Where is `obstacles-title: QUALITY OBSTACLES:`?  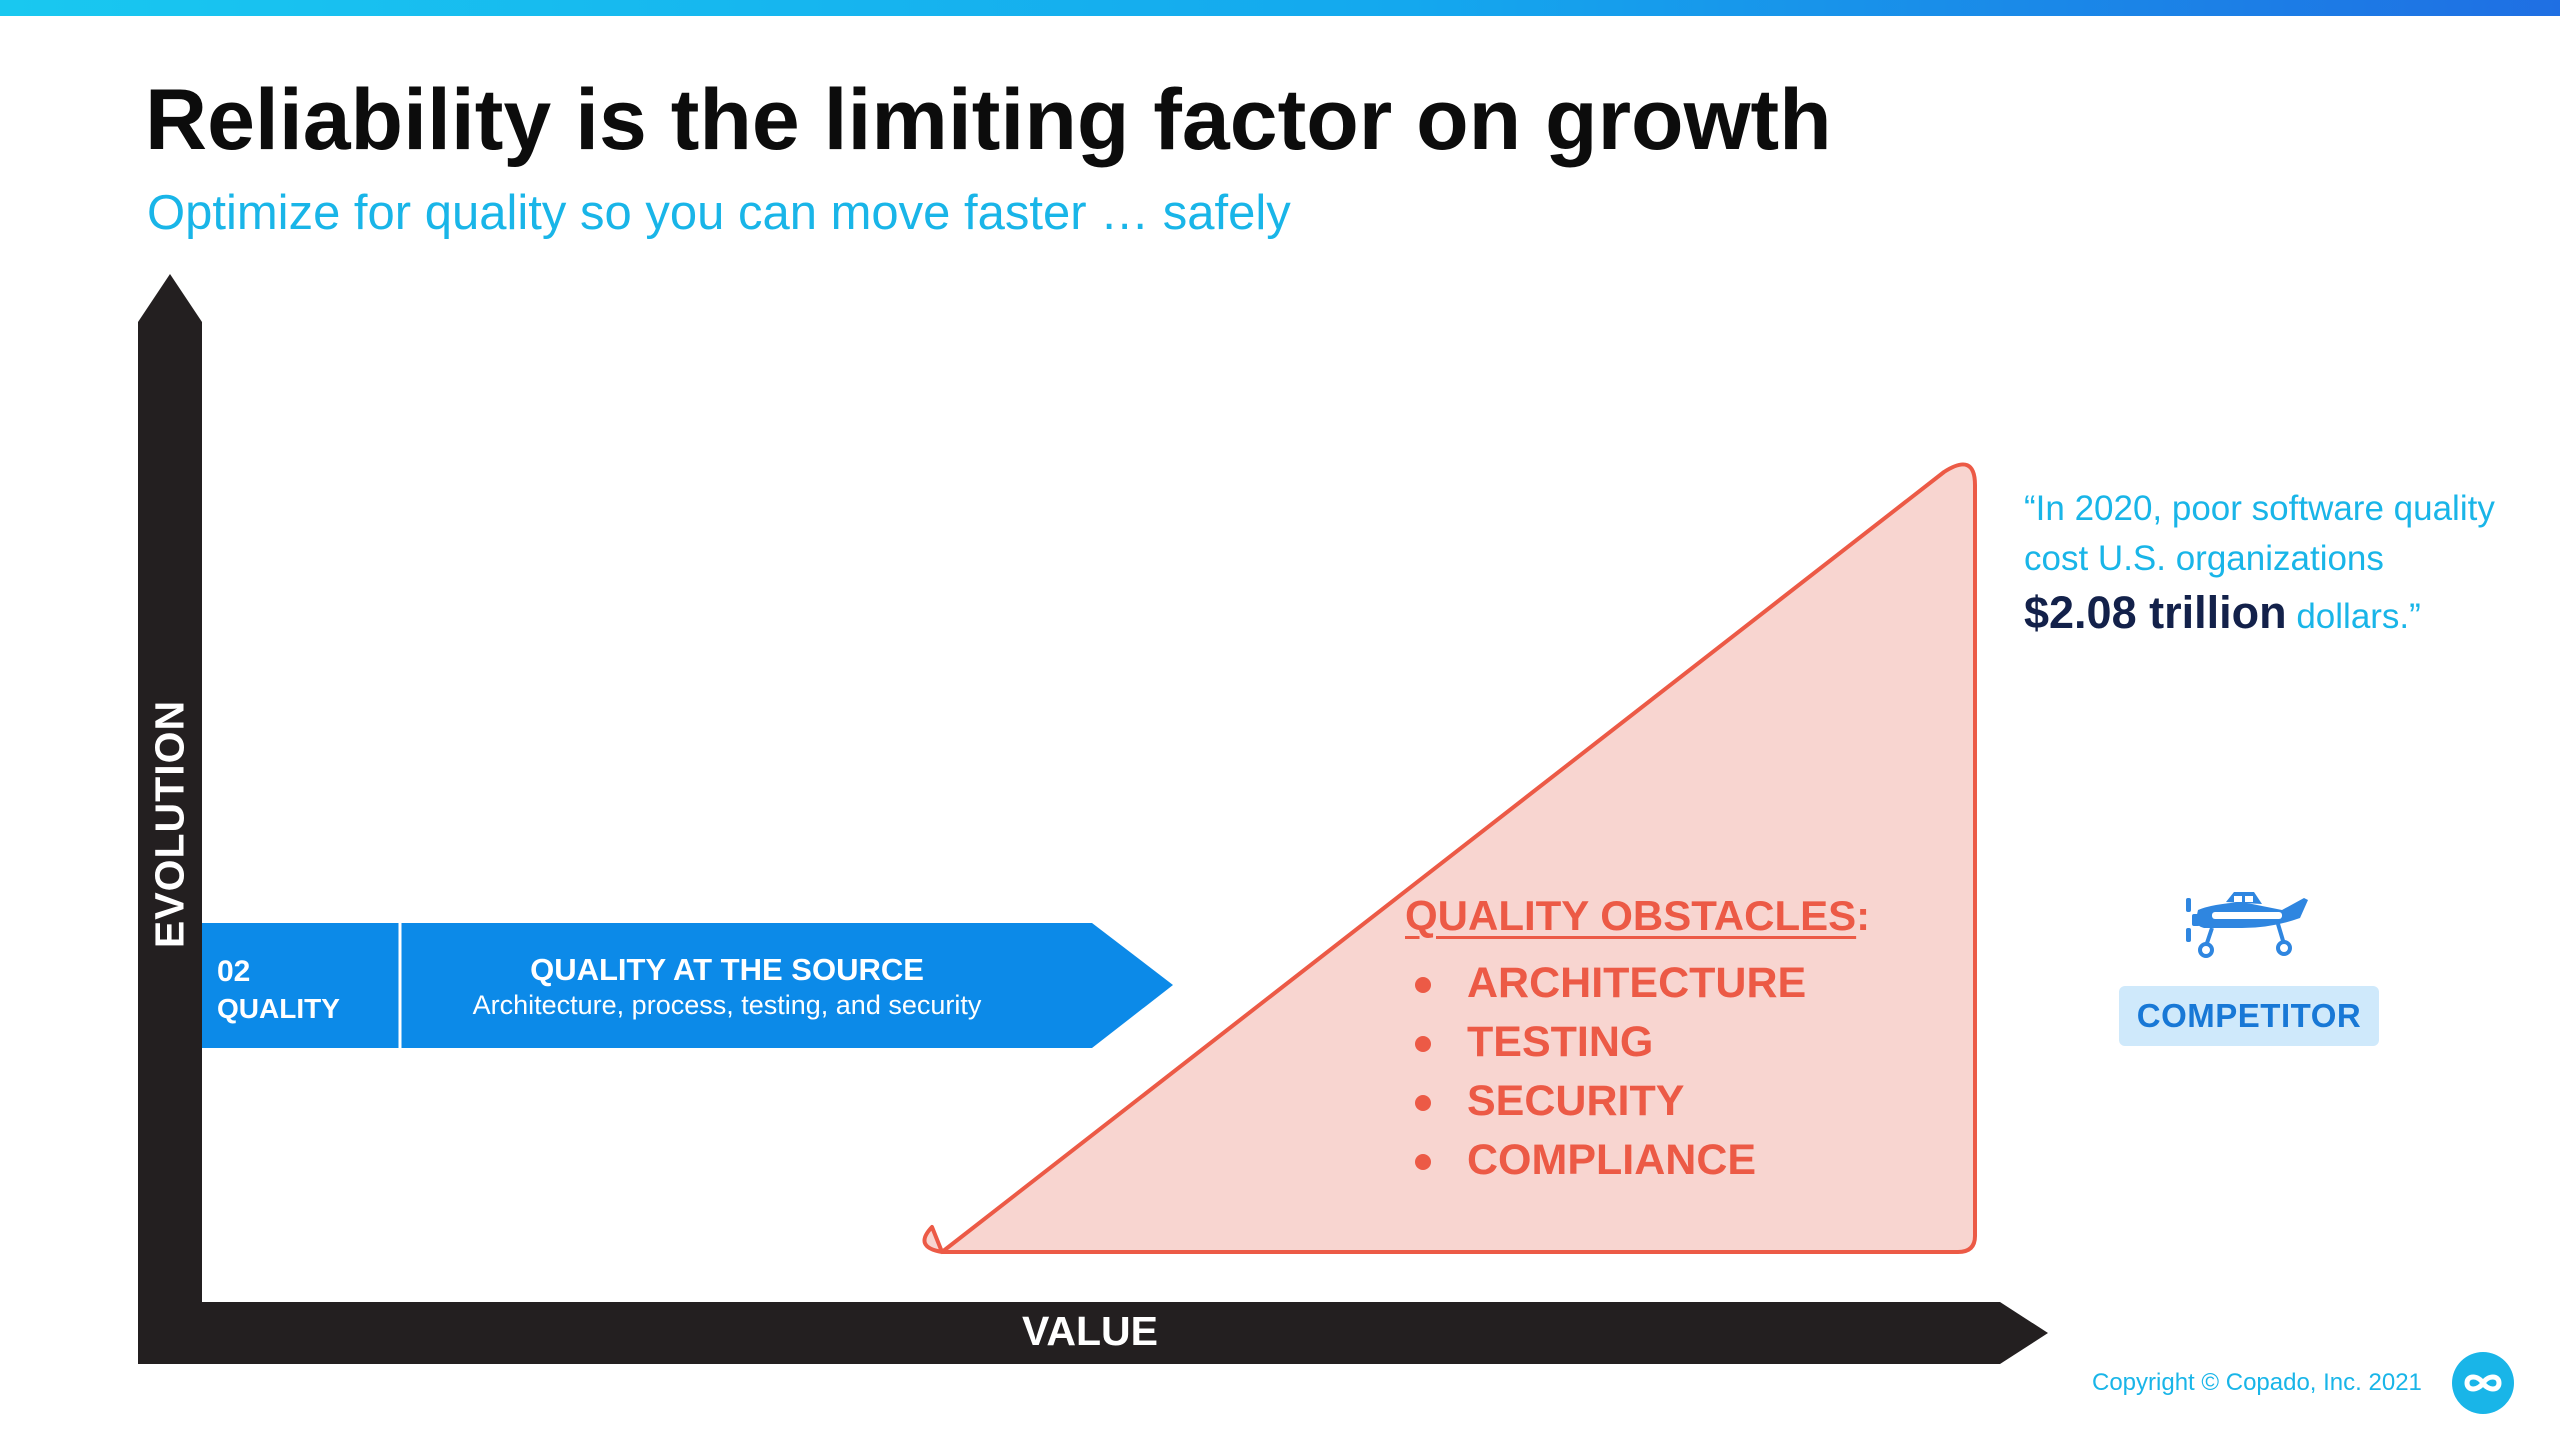 obstacles-title: QUALITY OBSTACLES: is located at coordinates (1637, 916).